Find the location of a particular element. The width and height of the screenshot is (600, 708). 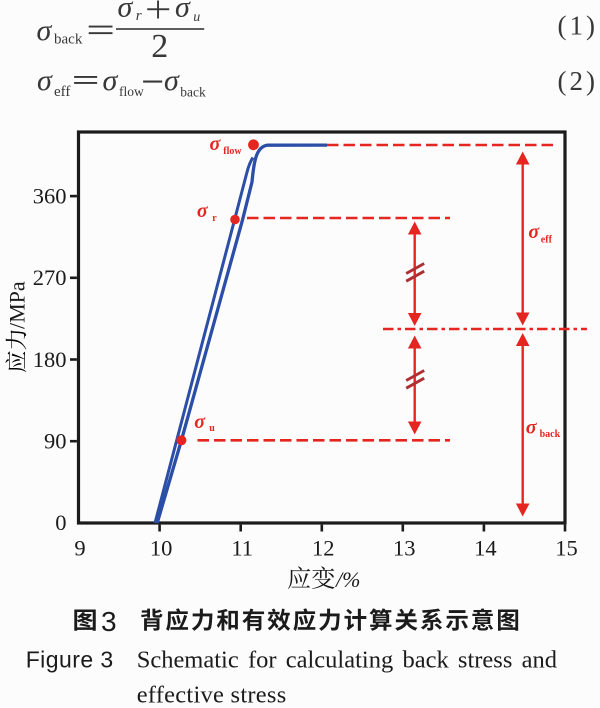

svg-text: 10 is located at coordinates (161, 548).